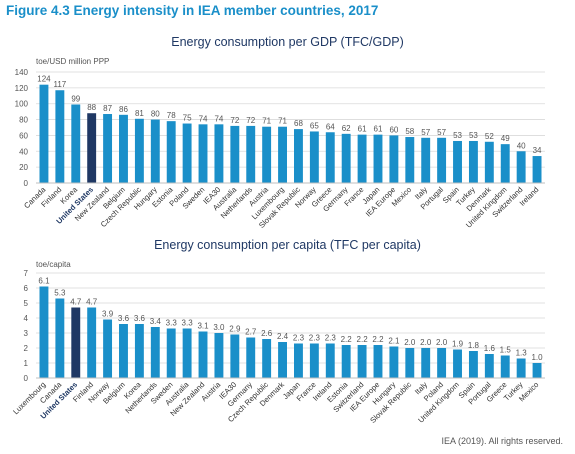 Image resolution: width=575 pixels, height=454 pixels. I want to click on c2-ytick-label: 0, so click(26, 378).